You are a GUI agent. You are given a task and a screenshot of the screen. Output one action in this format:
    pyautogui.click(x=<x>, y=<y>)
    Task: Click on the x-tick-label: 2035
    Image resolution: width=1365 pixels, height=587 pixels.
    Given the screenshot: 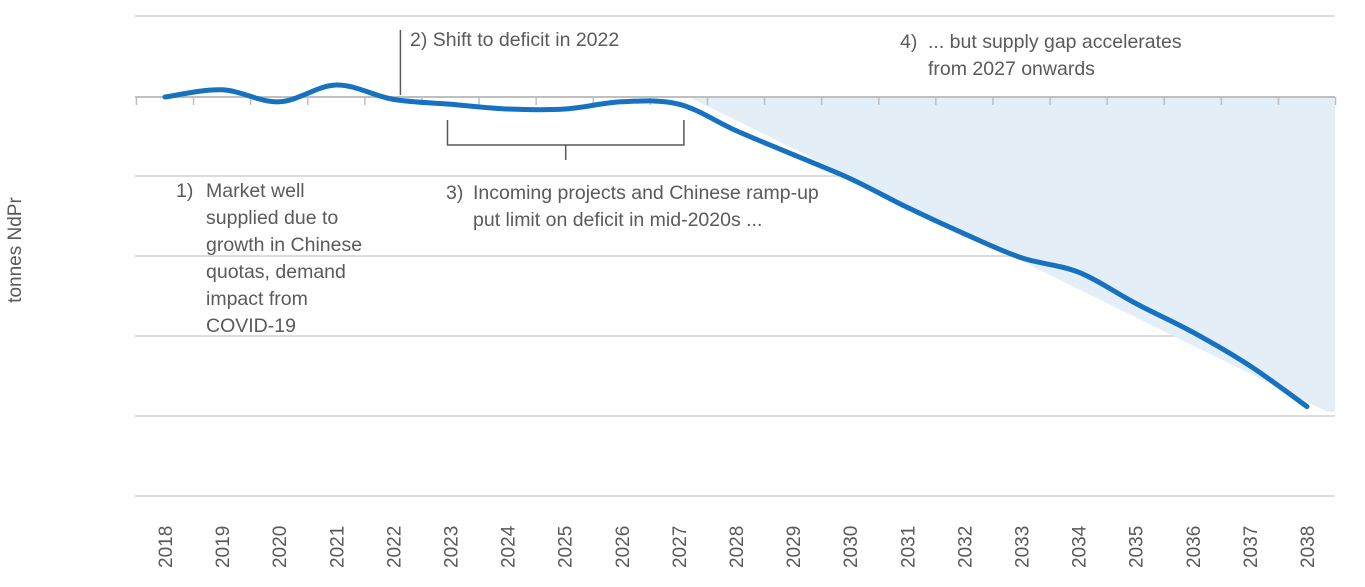 What is the action you would take?
    pyautogui.click(x=1137, y=547)
    